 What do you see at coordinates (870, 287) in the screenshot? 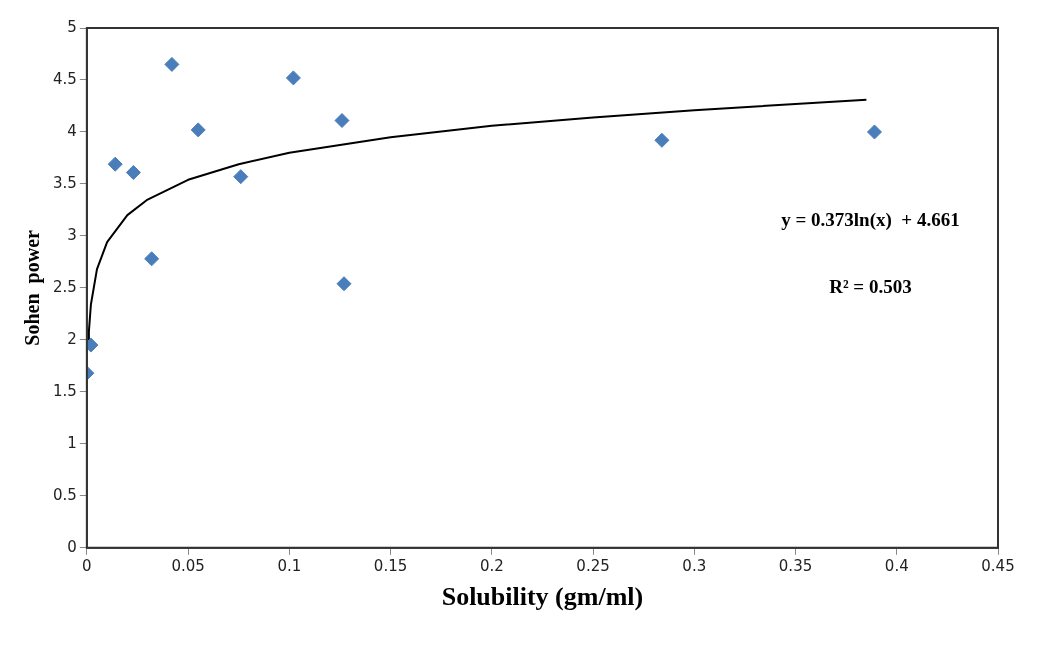
I see `annotation: R² = 0.503` at bounding box center [870, 287].